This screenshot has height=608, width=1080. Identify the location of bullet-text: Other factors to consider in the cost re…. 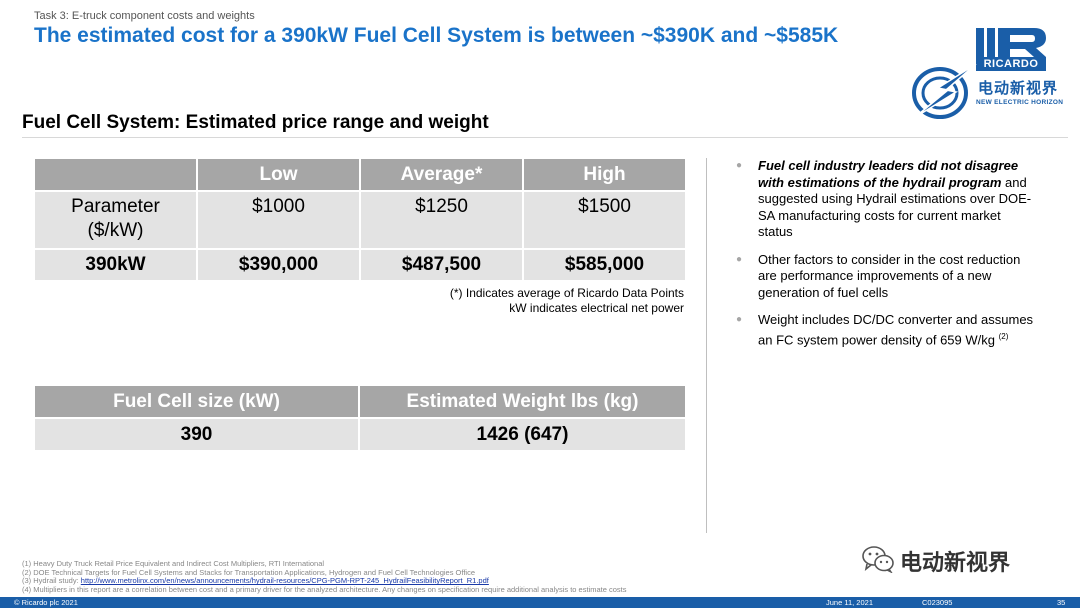
(889, 275).